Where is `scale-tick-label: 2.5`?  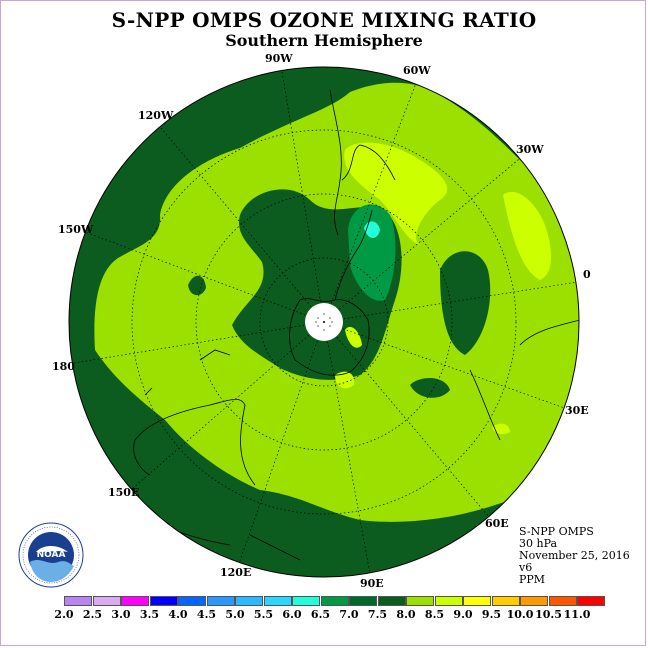 scale-tick-label: 2.5 is located at coordinates (92, 614).